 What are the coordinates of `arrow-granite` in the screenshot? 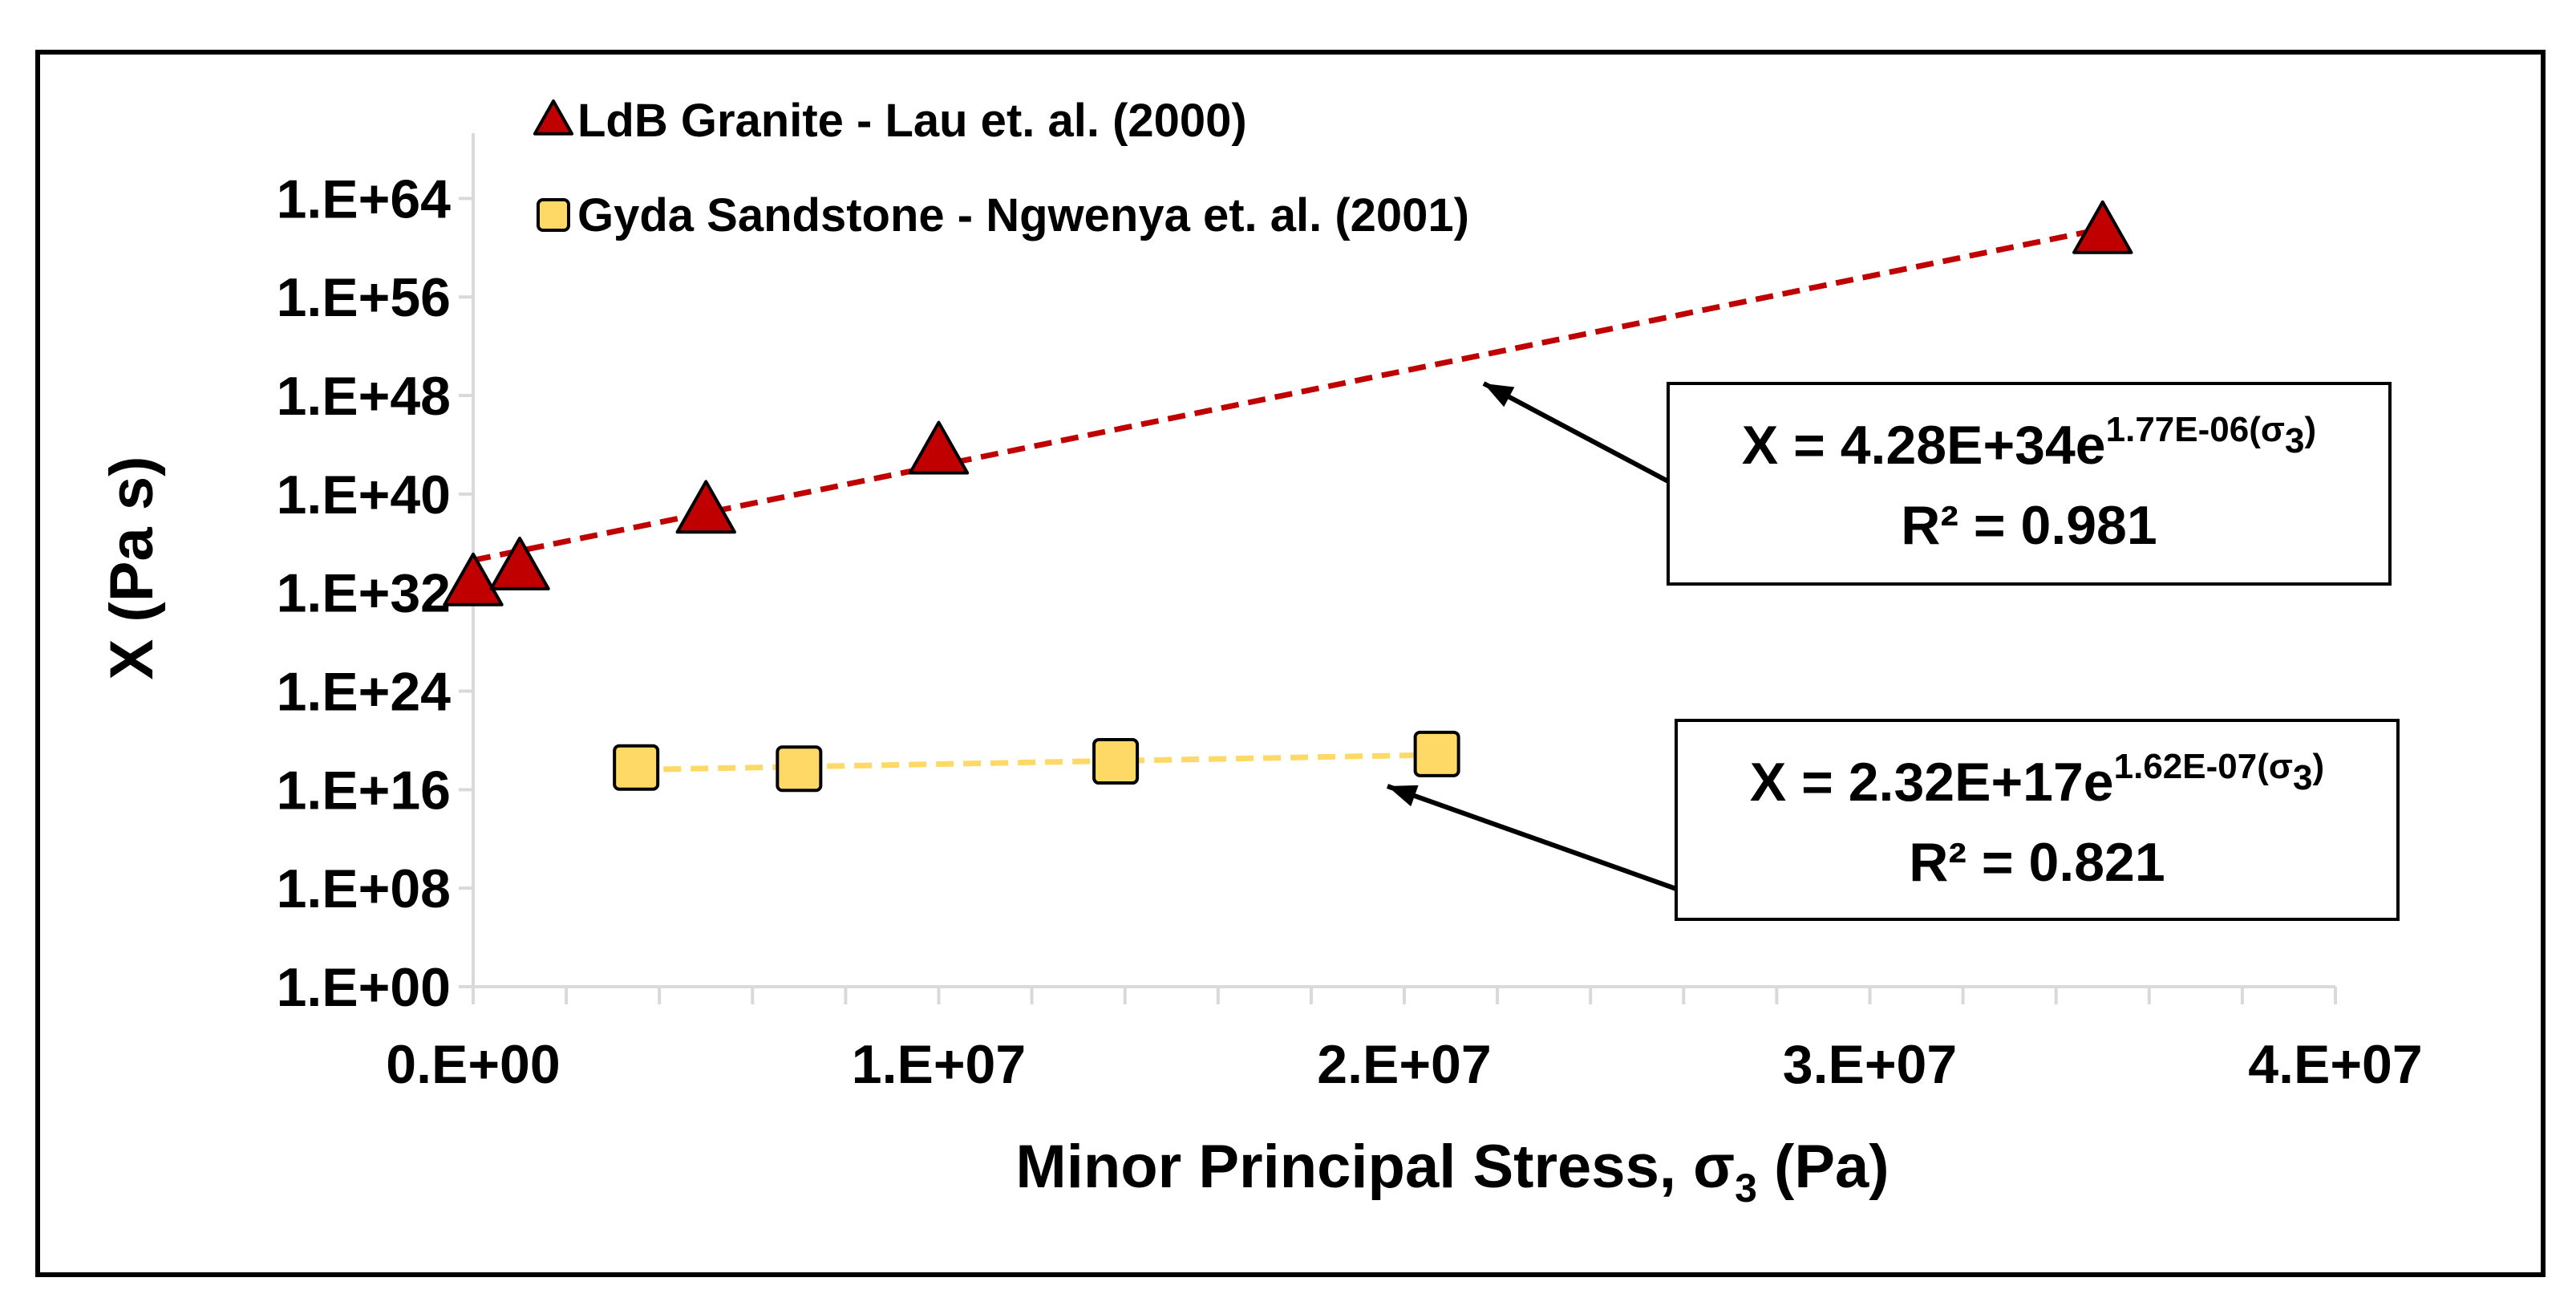 It's located at (1576, 432).